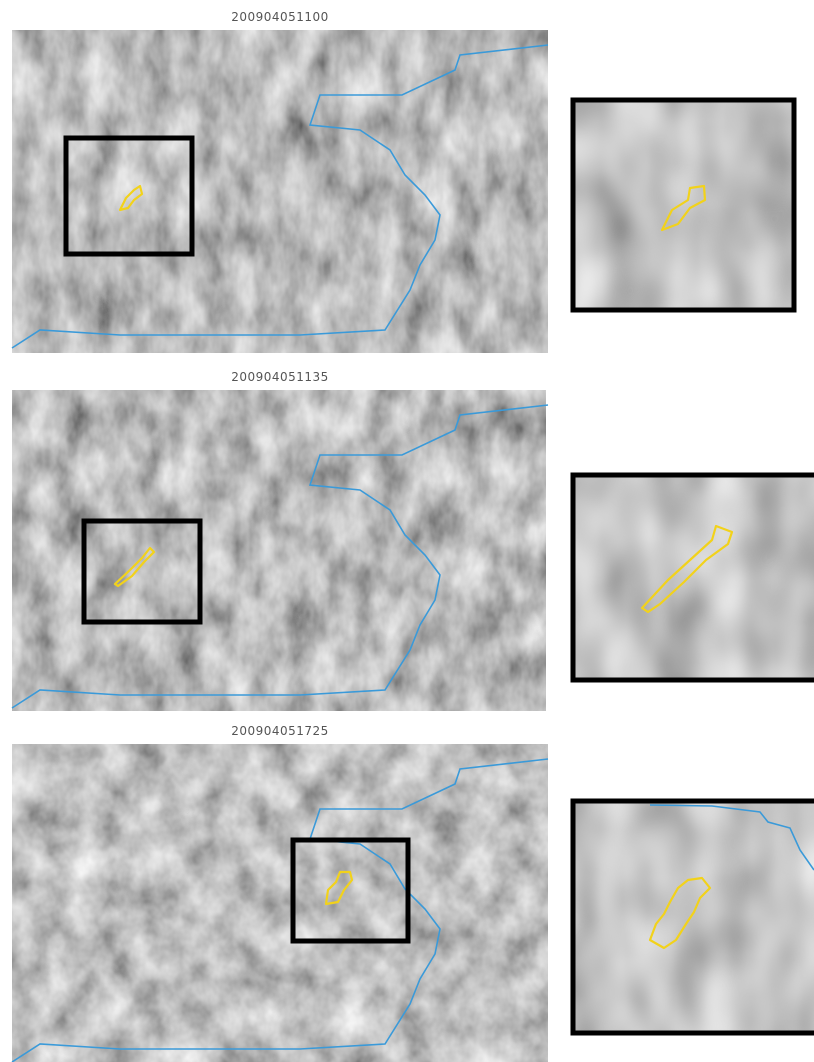  I want to click on timestamp: 200904051725, so click(280, 731).